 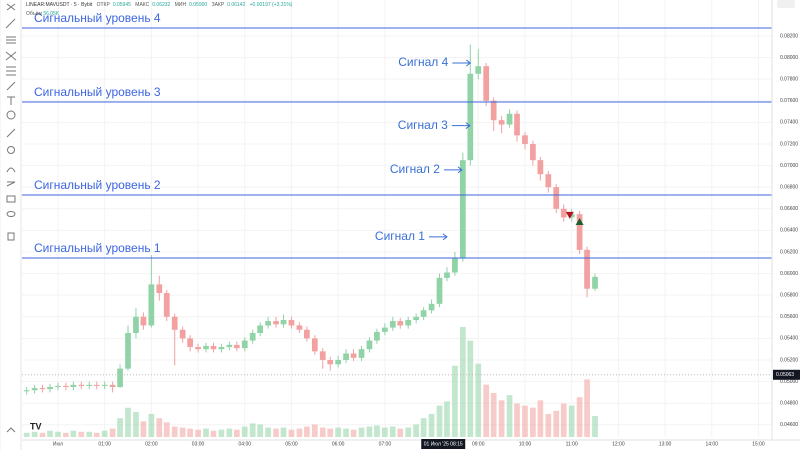 What do you see at coordinates (291, 444) in the screenshot?
I see `x-tick-label: 05:00` at bounding box center [291, 444].